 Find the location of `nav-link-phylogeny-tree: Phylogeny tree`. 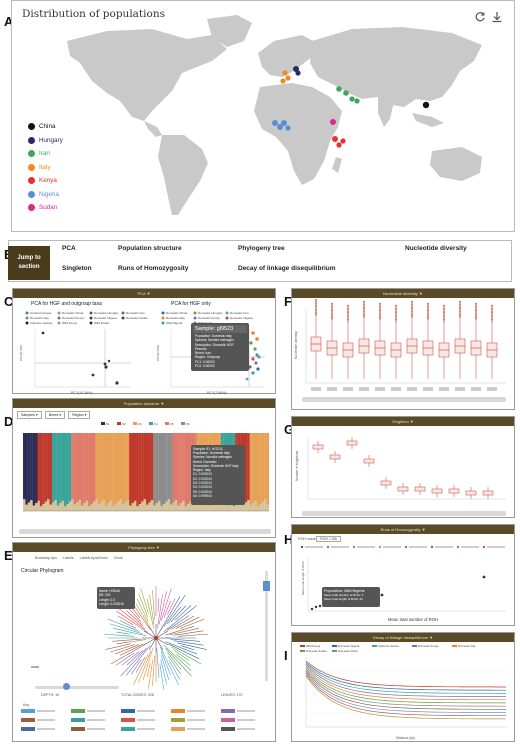

nav-link-phylogeny-tree: Phylogeny tree is located at coordinates (261, 248).